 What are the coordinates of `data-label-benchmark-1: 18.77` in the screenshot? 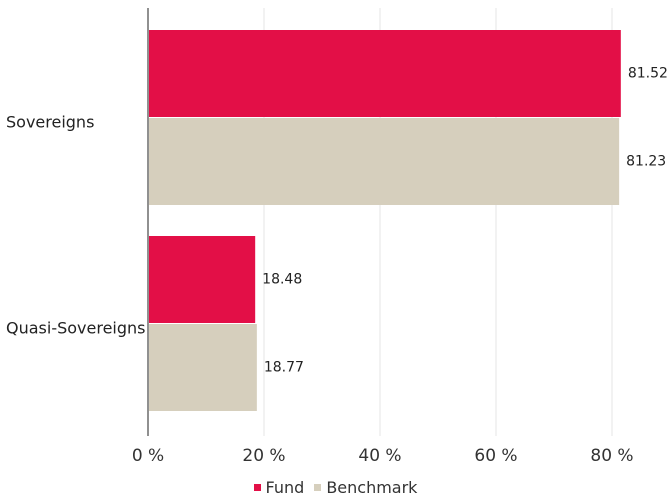 It's located at (284, 368).